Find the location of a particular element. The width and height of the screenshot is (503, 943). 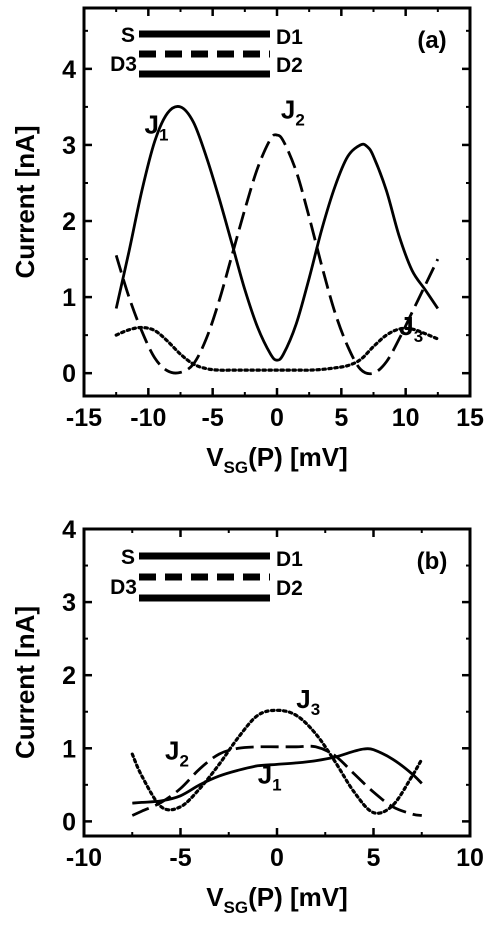

series-line-j2 is located at coordinates (276, 780).